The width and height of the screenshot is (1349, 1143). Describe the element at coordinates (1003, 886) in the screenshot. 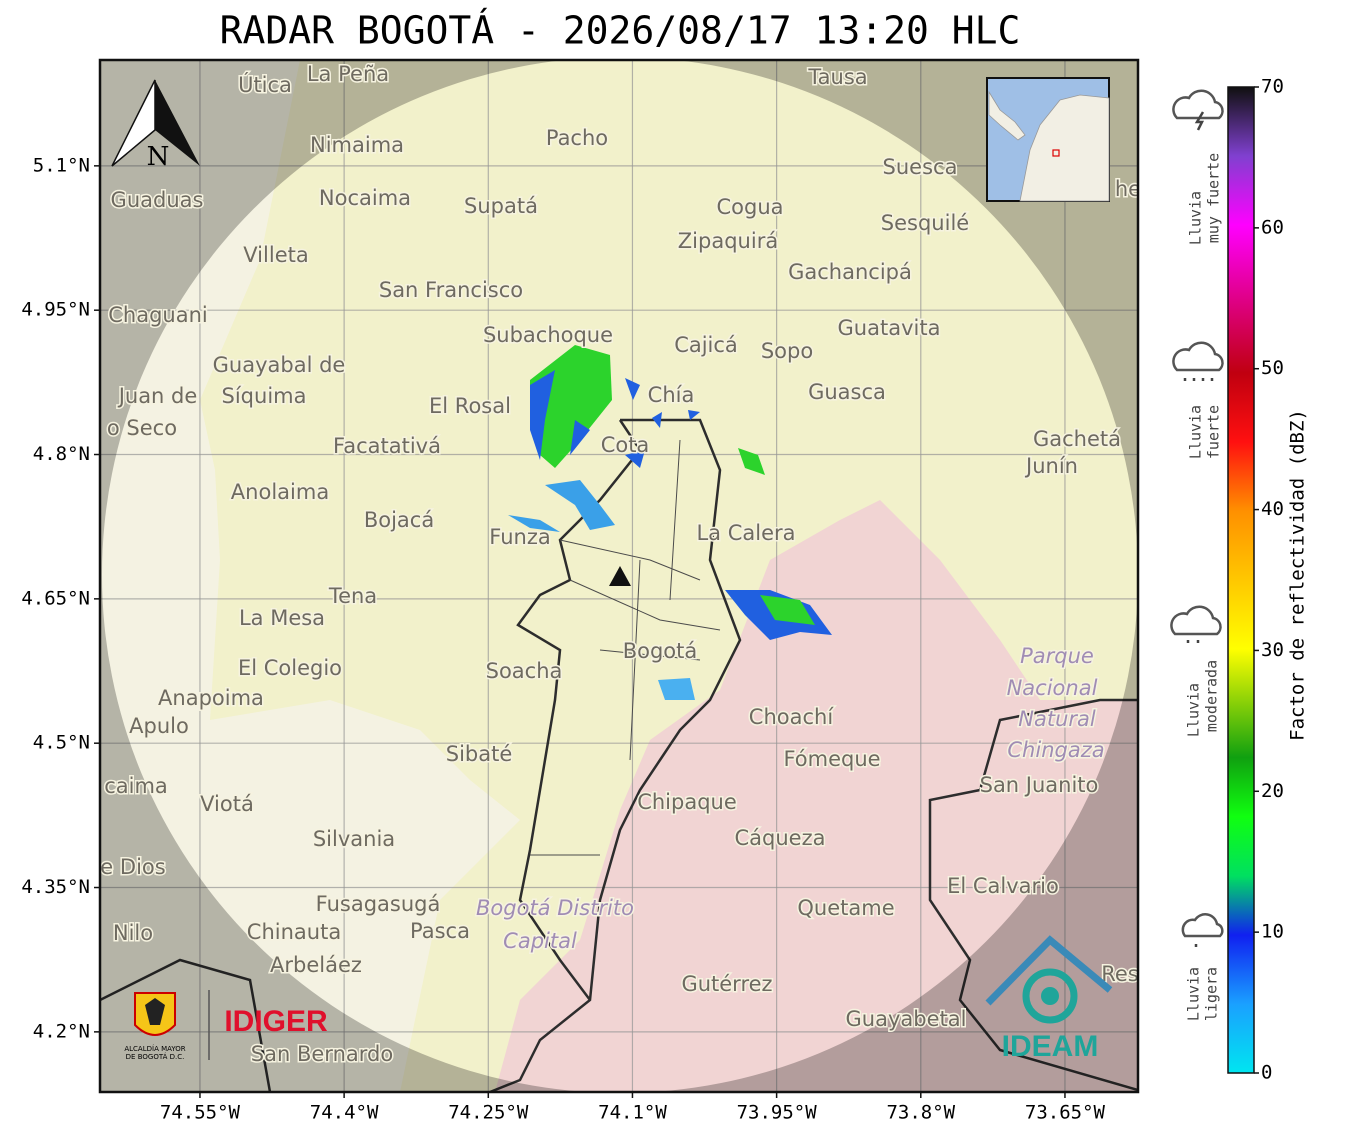

I see `place-label: El Calvario` at that location.